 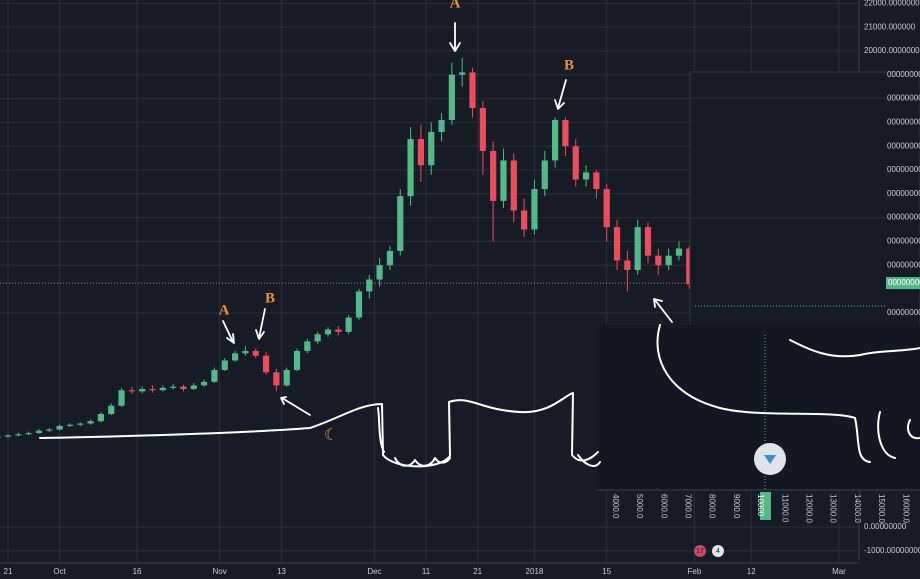 I want to click on x-tick-label: 16, so click(x=137, y=571).